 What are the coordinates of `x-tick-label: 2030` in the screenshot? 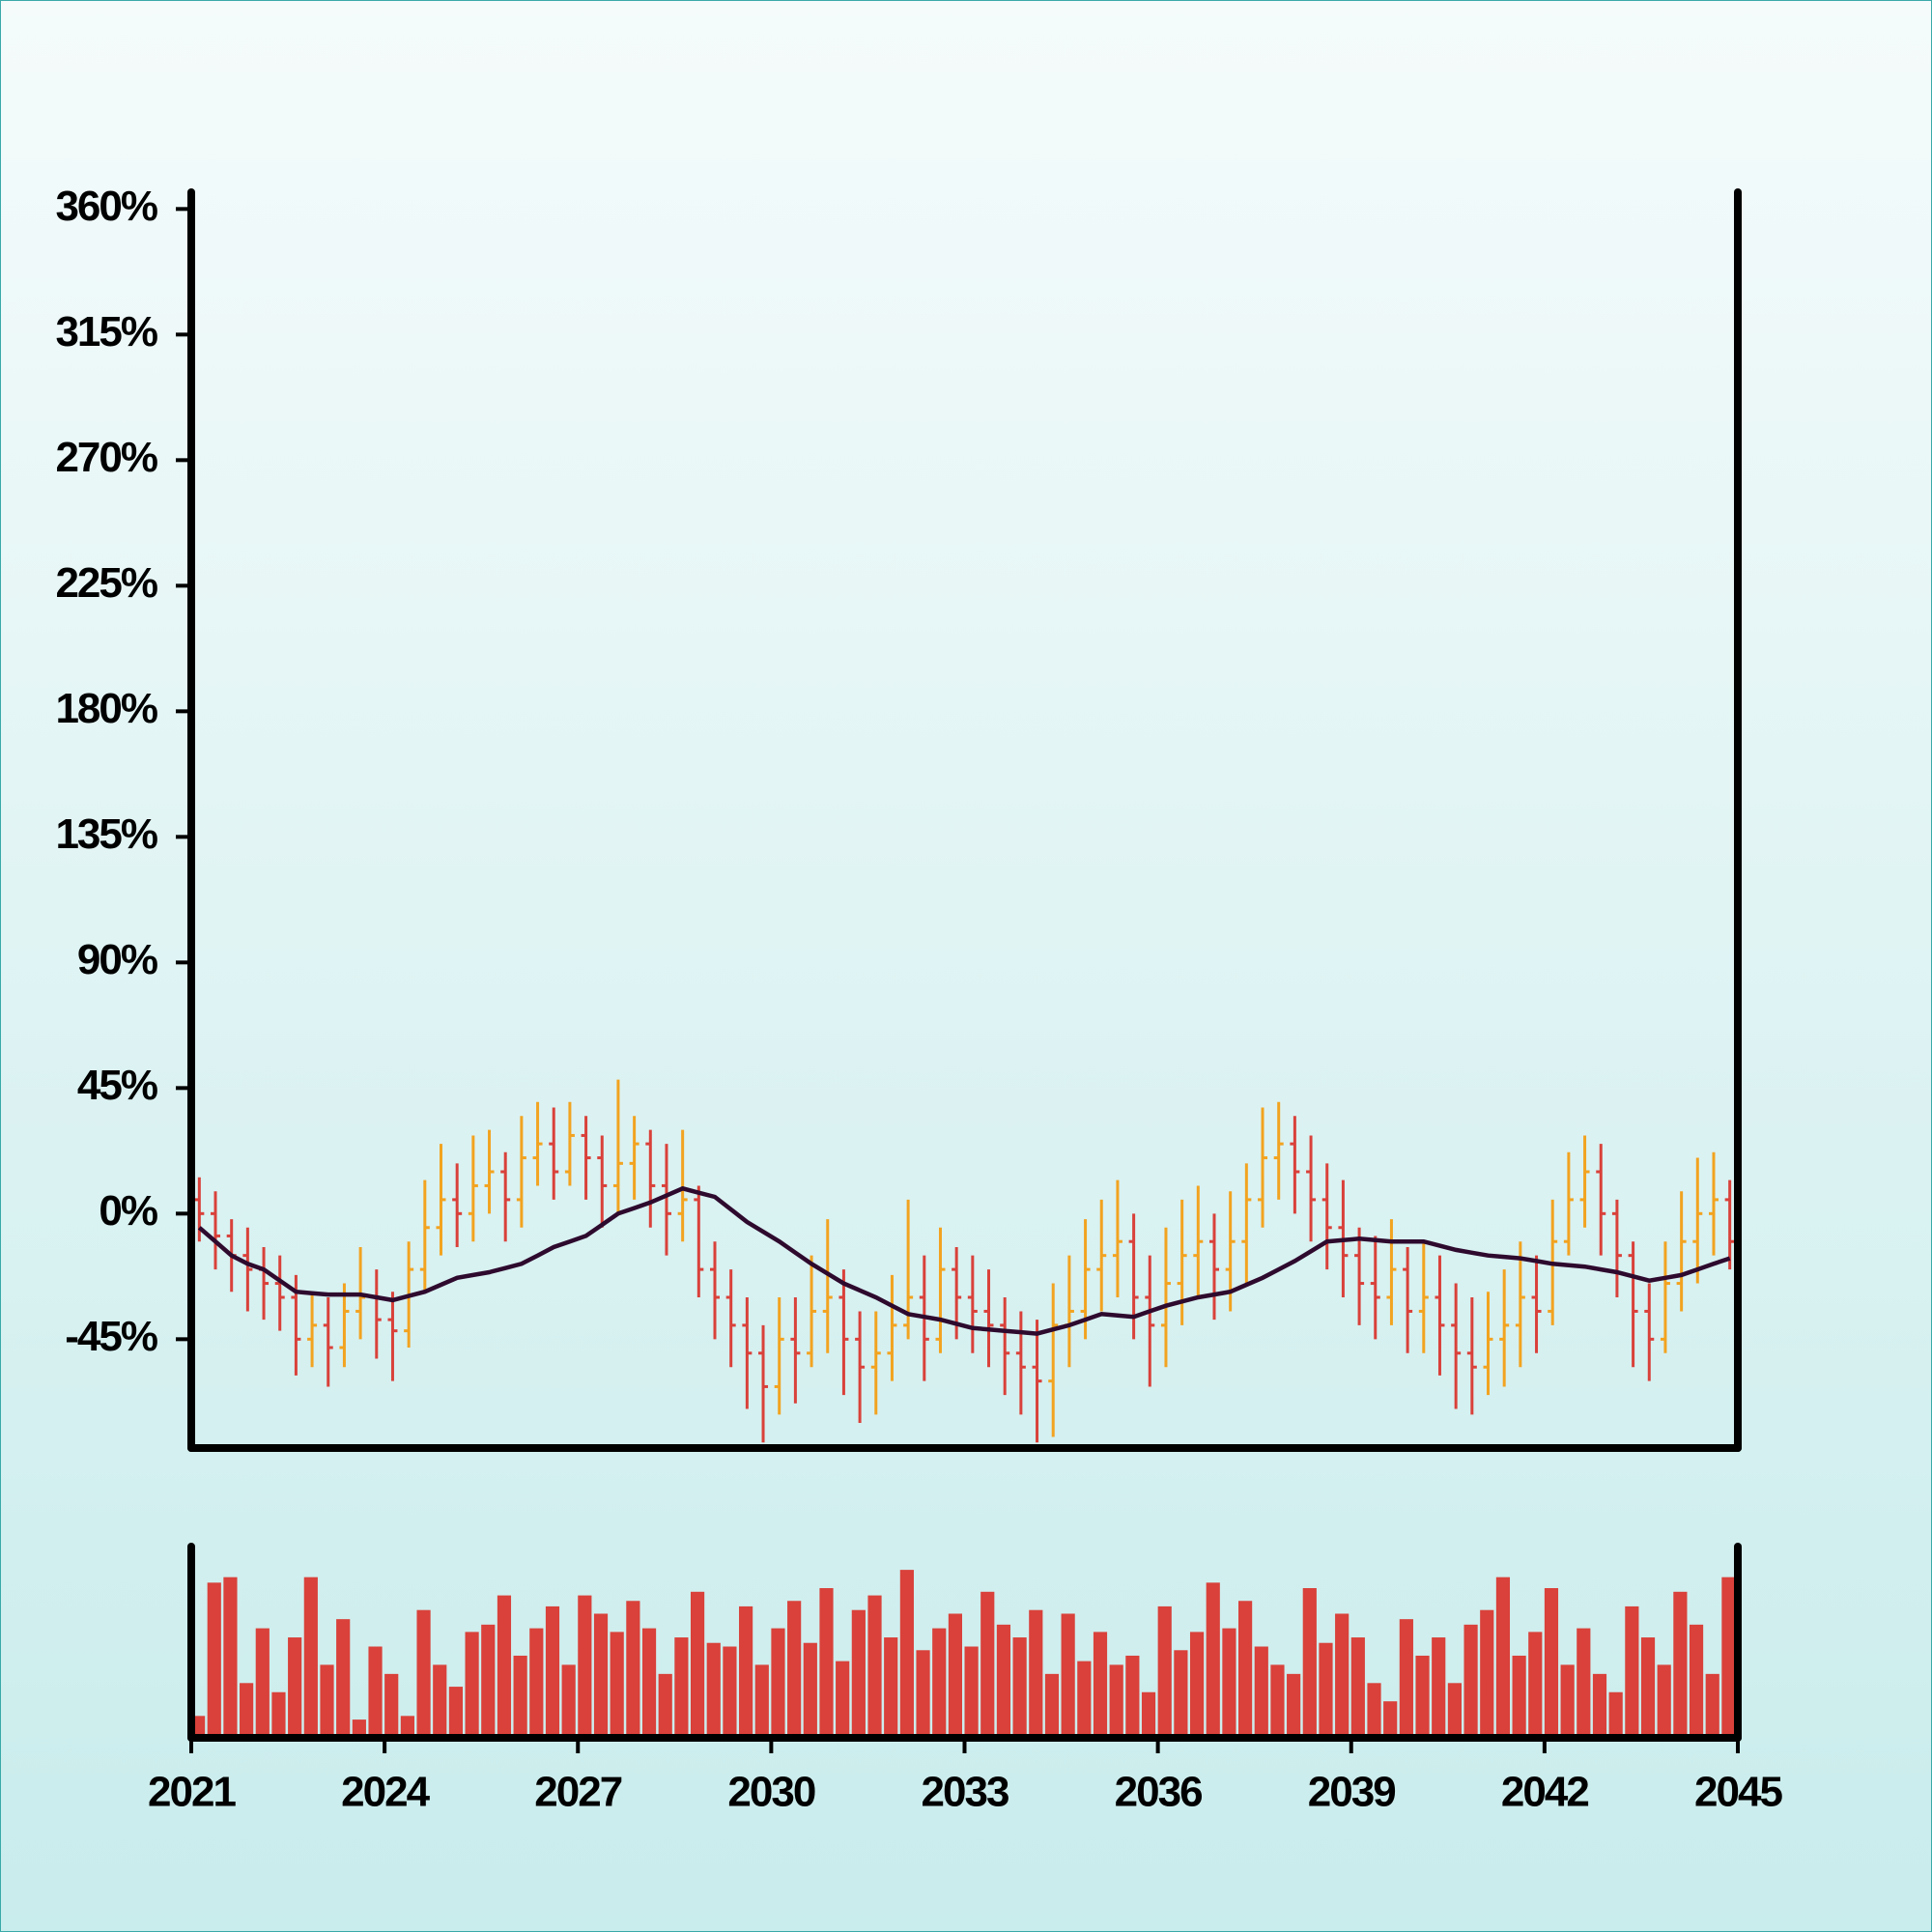 It's located at (770, 1792).